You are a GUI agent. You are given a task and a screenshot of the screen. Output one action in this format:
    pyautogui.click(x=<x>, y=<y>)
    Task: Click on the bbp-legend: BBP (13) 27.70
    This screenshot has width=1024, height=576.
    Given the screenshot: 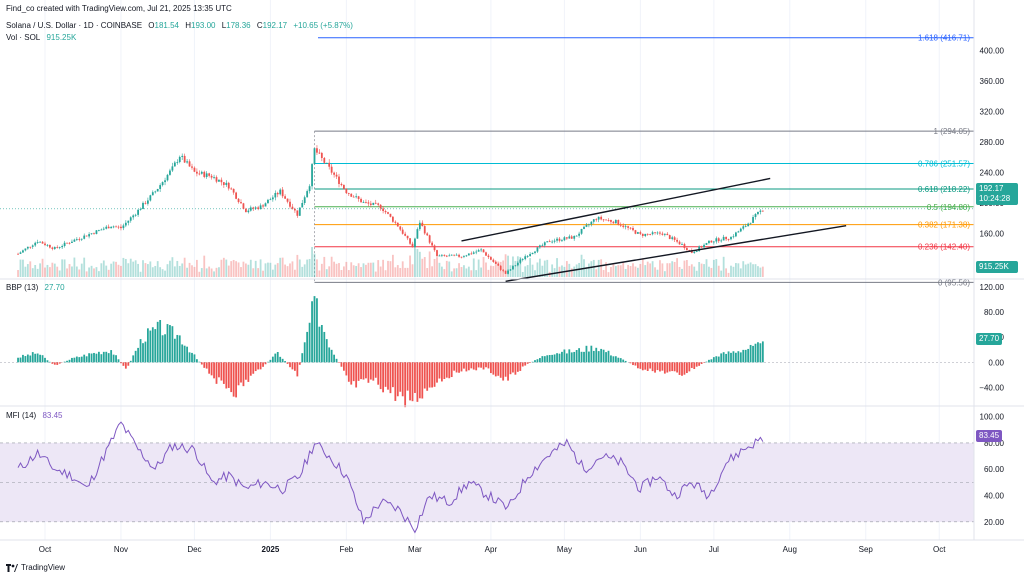 What is the action you would take?
    pyautogui.click(x=37, y=287)
    